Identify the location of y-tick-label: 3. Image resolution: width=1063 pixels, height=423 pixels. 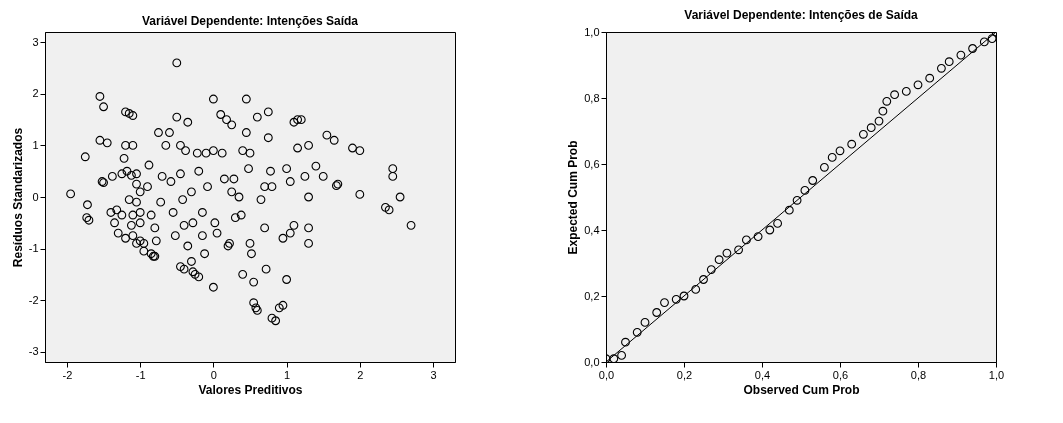
(35, 41).